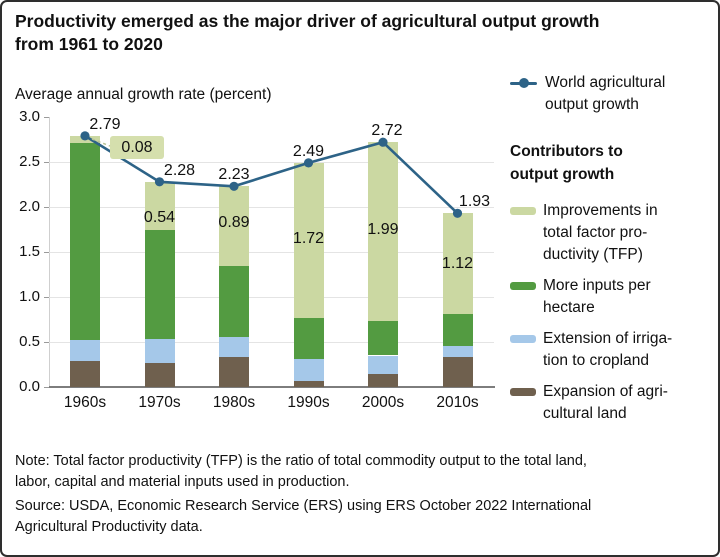 This screenshot has width=720, height=557. Describe the element at coordinates (308, 151) in the screenshot. I see `line-value-label: 2.49` at that location.